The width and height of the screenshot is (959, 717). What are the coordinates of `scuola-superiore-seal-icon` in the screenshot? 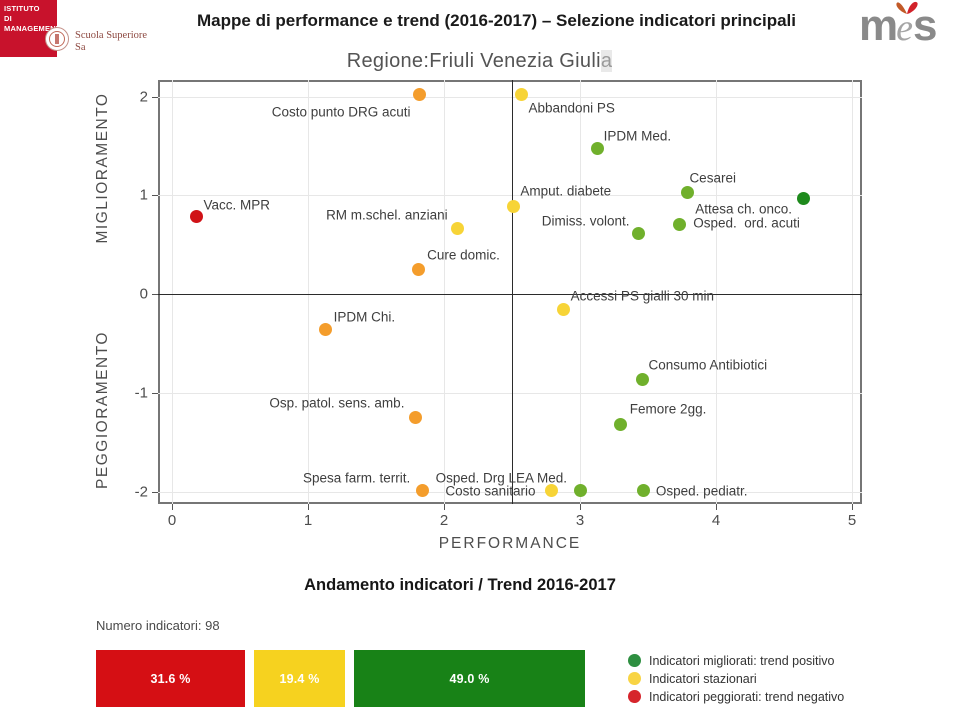 It's located at (57, 39).